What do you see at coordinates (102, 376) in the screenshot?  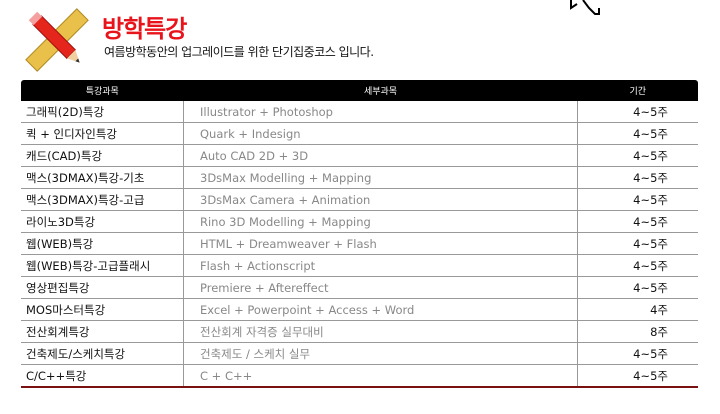 I see `cell-course: C/C++특강` at bounding box center [102, 376].